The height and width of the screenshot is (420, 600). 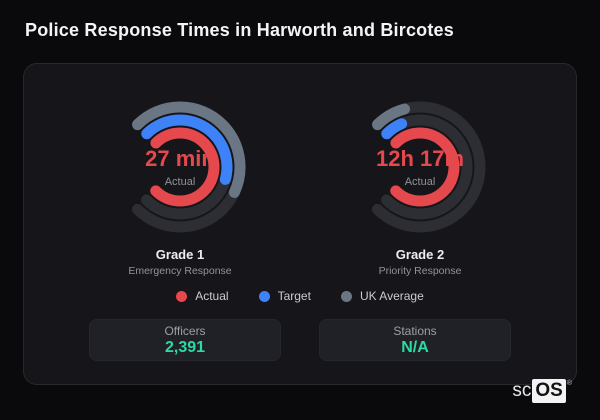 What do you see at coordinates (294, 296) in the screenshot?
I see `legend-label-target: Target` at bounding box center [294, 296].